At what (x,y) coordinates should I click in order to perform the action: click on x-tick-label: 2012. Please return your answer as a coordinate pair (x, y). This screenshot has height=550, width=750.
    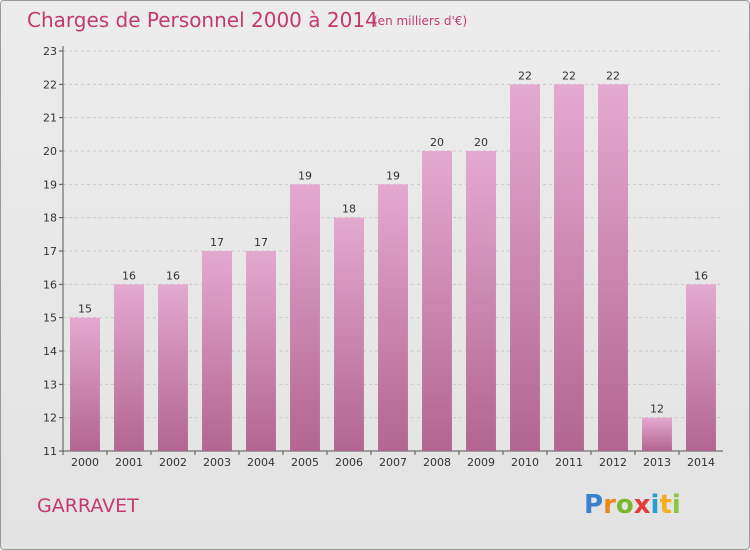
    Looking at the image, I should click on (613, 462).